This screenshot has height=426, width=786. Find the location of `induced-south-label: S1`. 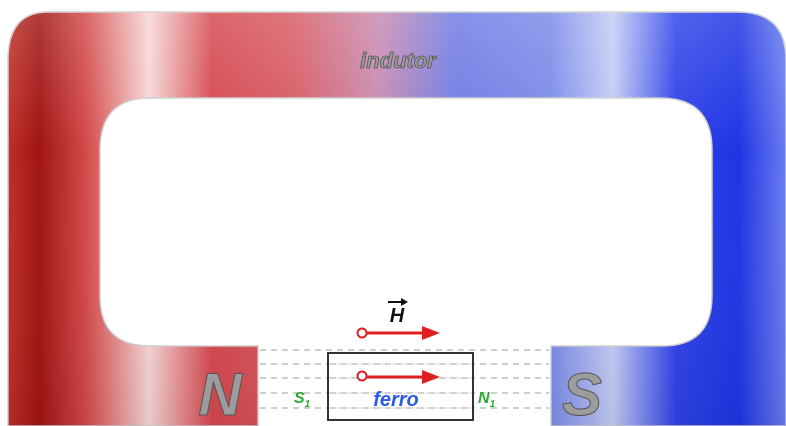

induced-south-label: S1 is located at coordinates (302, 400).